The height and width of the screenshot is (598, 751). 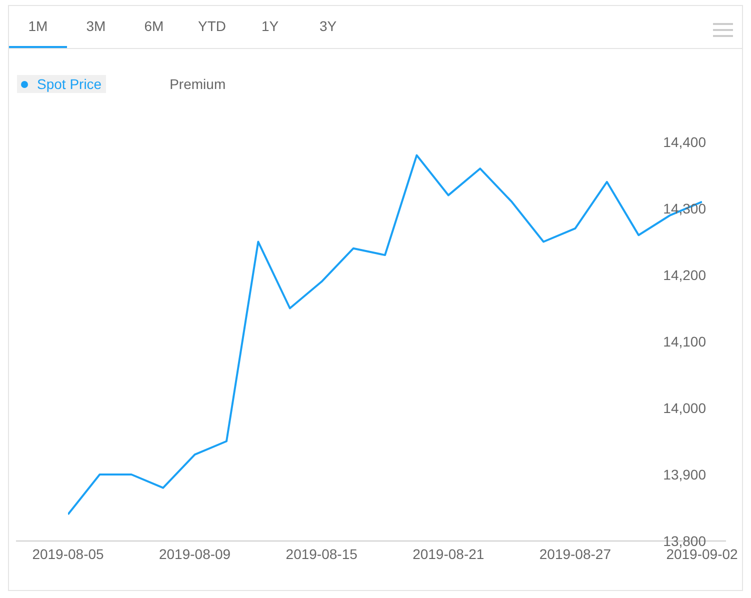 What do you see at coordinates (684, 341) in the screenshot?
I see `y-tick-label: 14,100` at bounding box center [684, 341].